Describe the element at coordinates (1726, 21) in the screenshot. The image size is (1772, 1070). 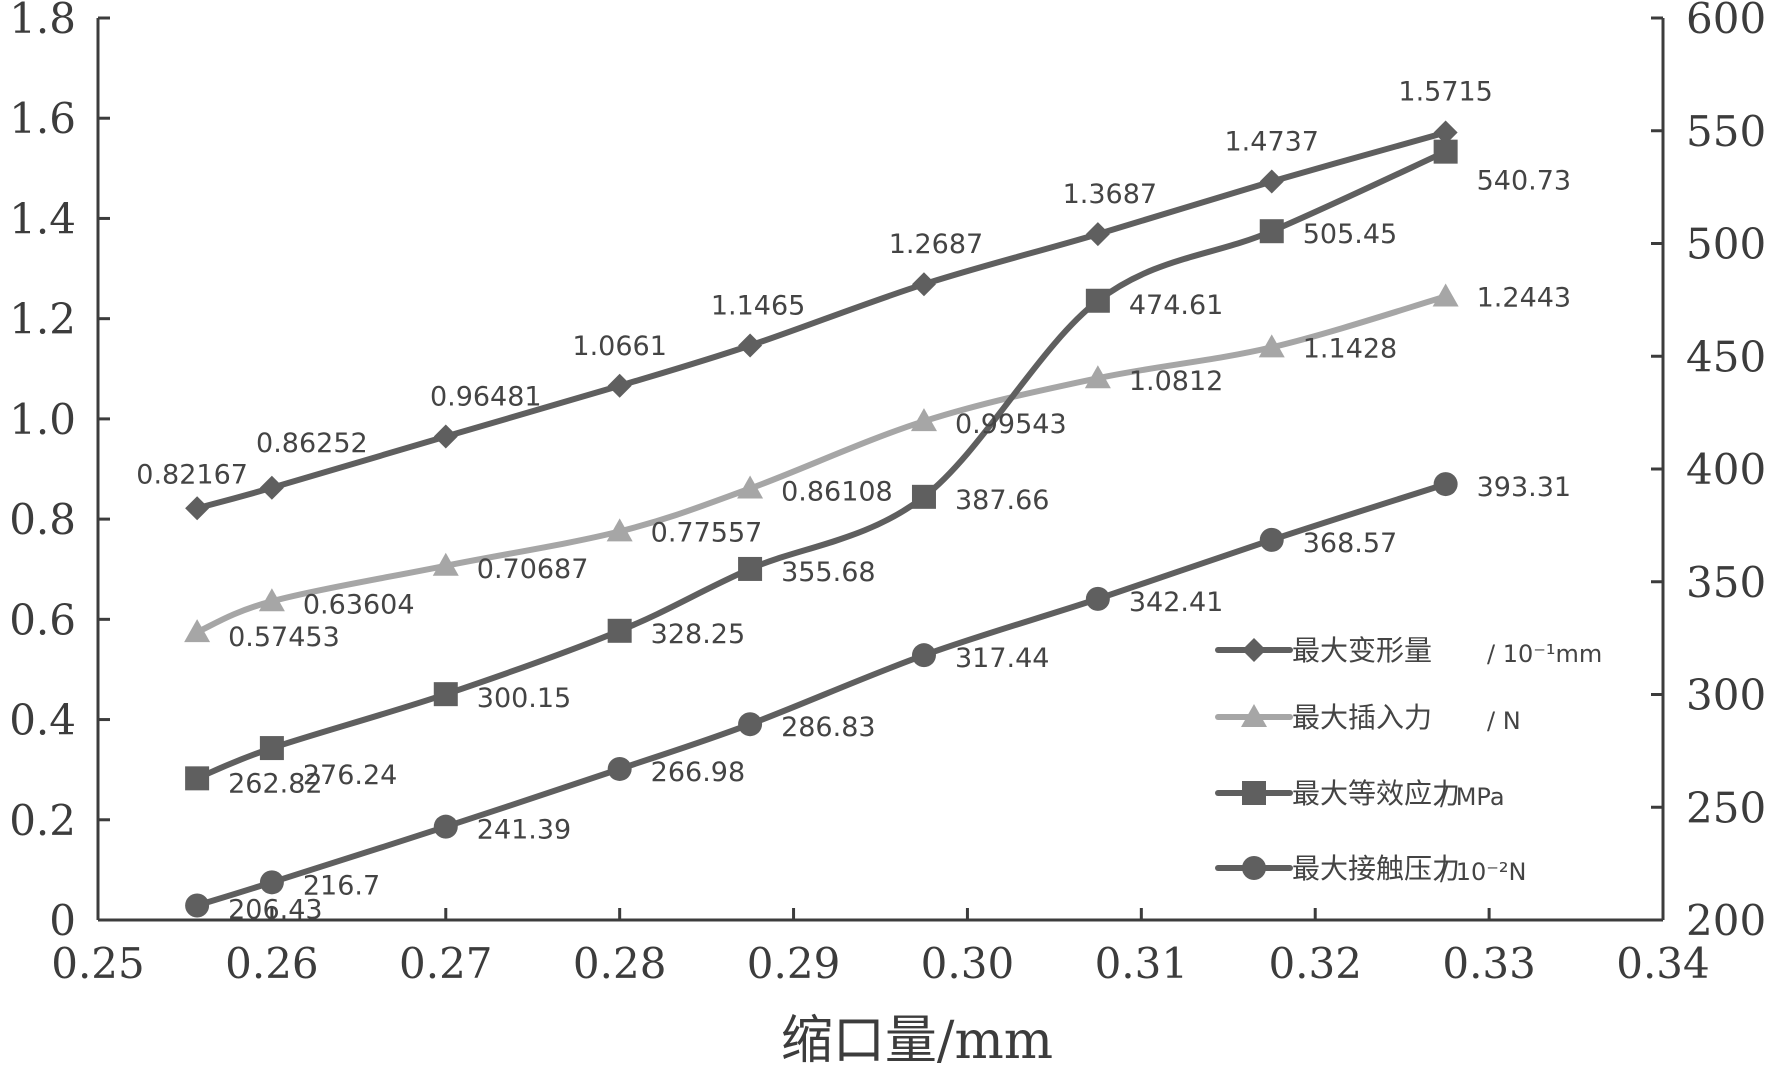
I see `right-axis-tick-label: 600` at that location.